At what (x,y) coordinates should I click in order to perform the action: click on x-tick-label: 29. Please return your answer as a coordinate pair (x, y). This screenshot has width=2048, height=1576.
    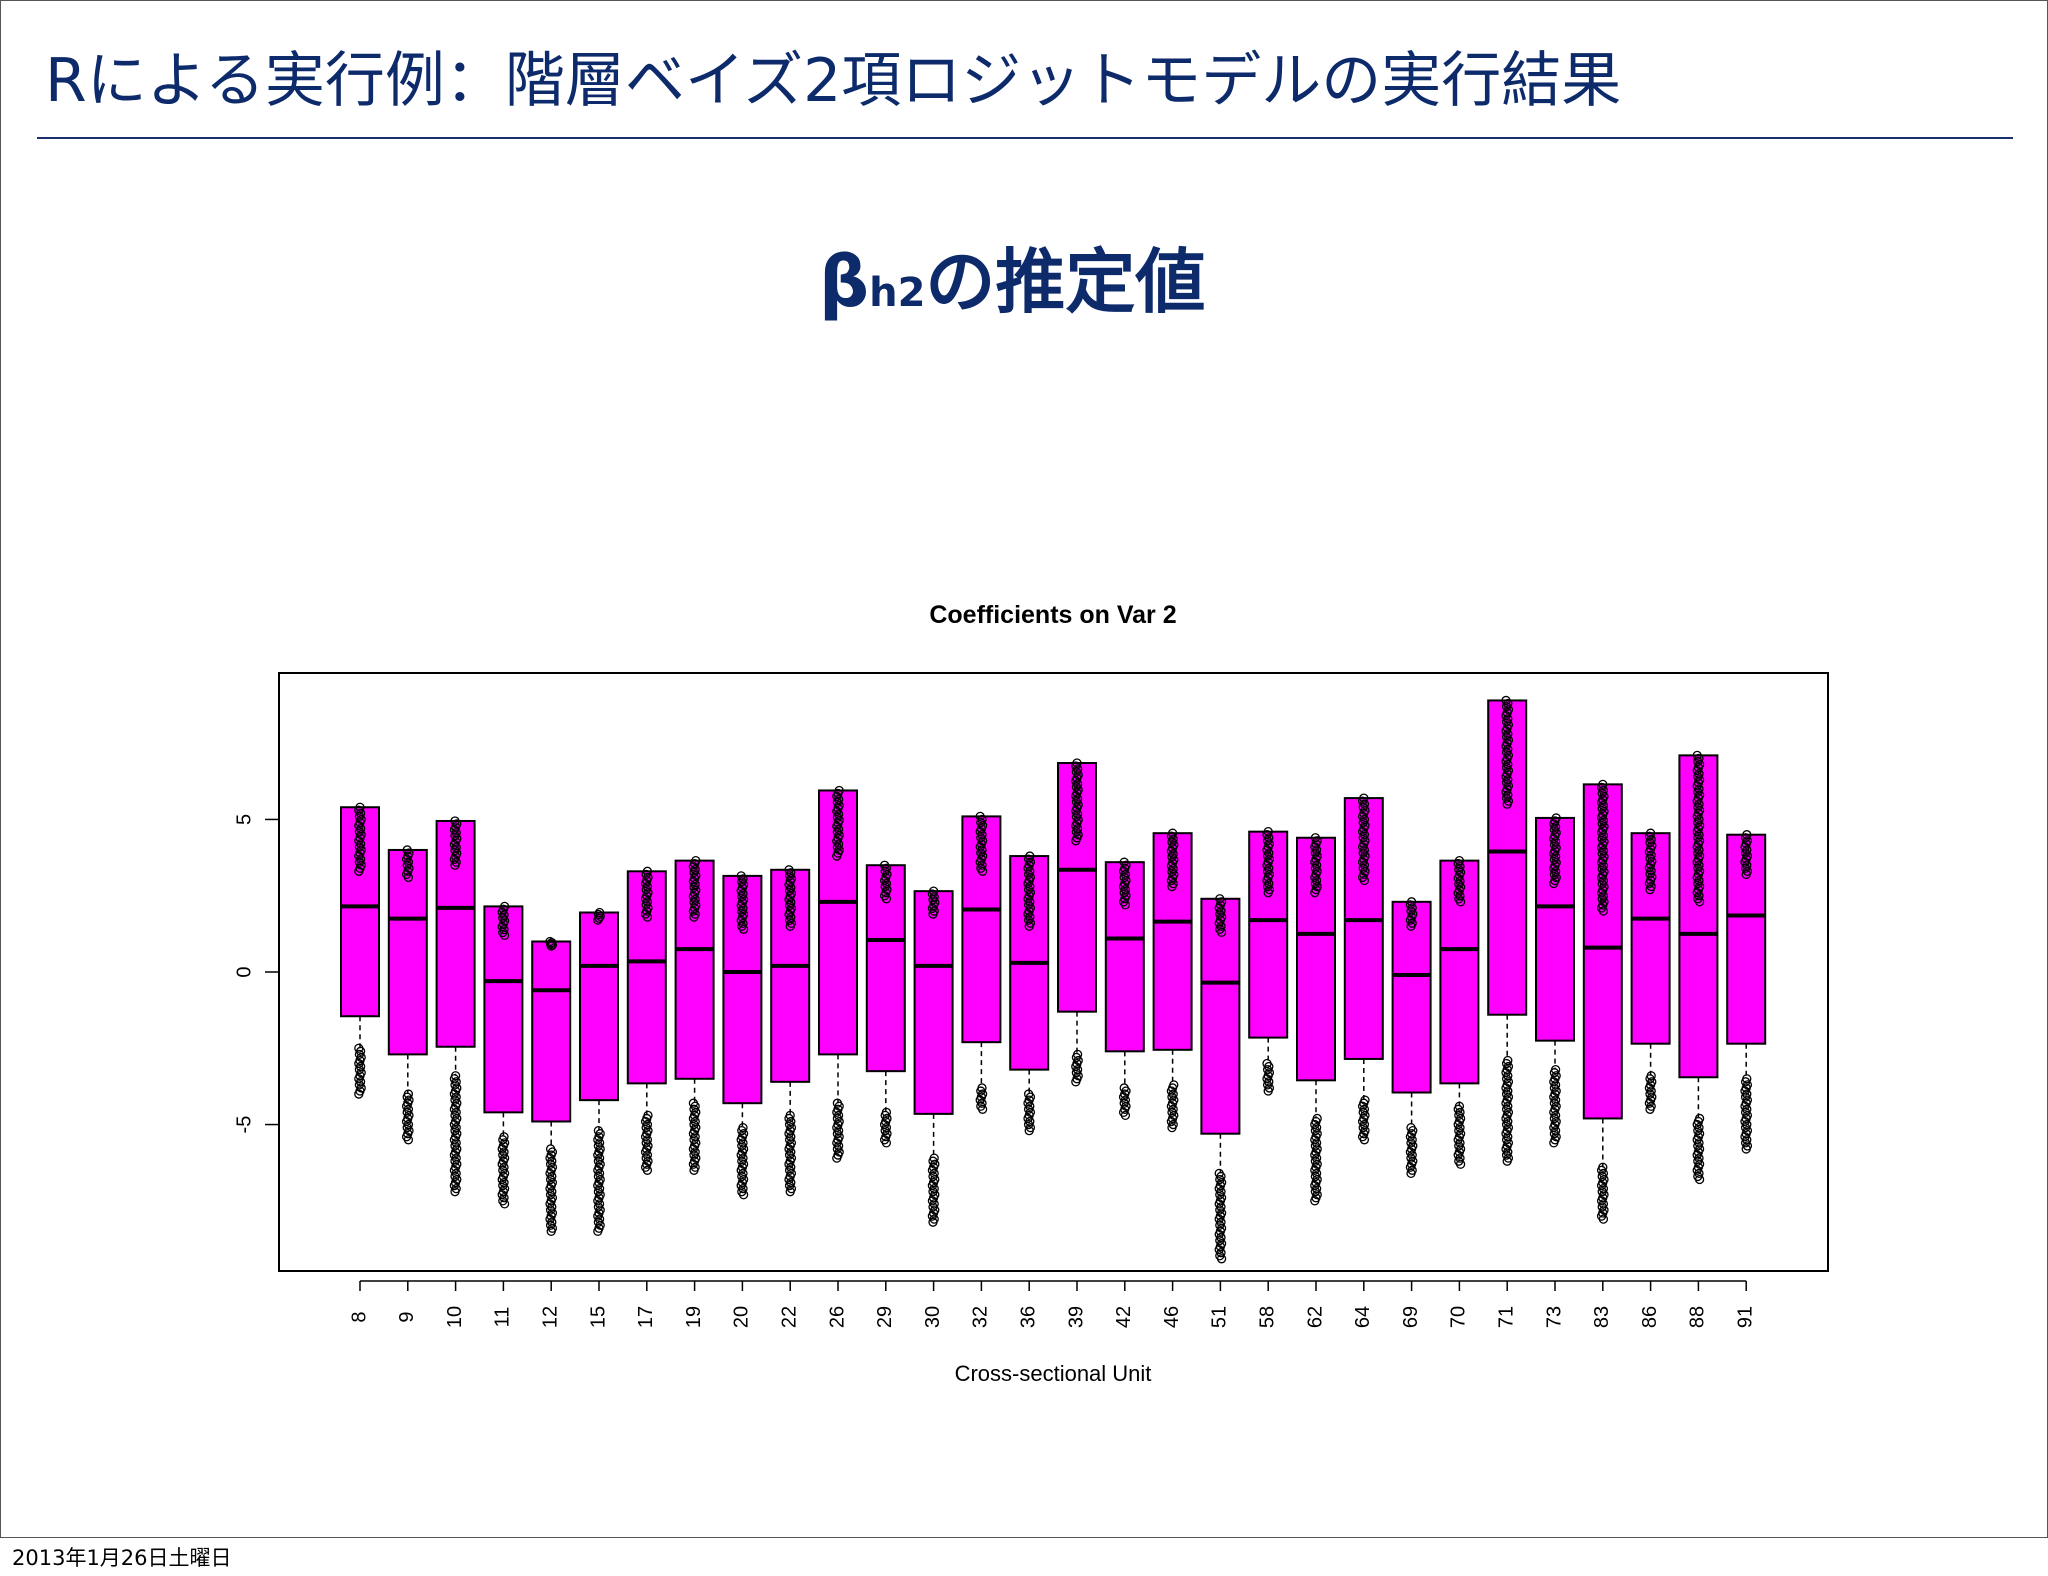
    Looking at the image, I should click on (885, 1317).